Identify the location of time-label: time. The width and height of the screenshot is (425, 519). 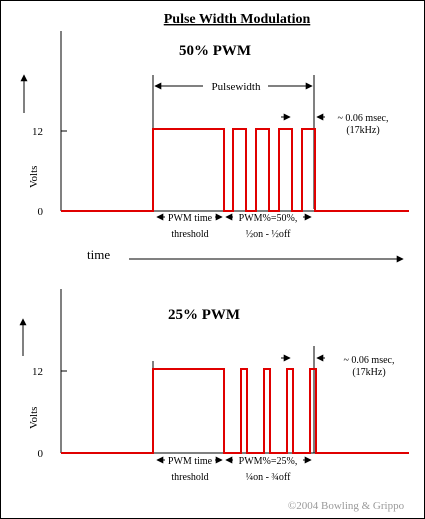
(98, 254).